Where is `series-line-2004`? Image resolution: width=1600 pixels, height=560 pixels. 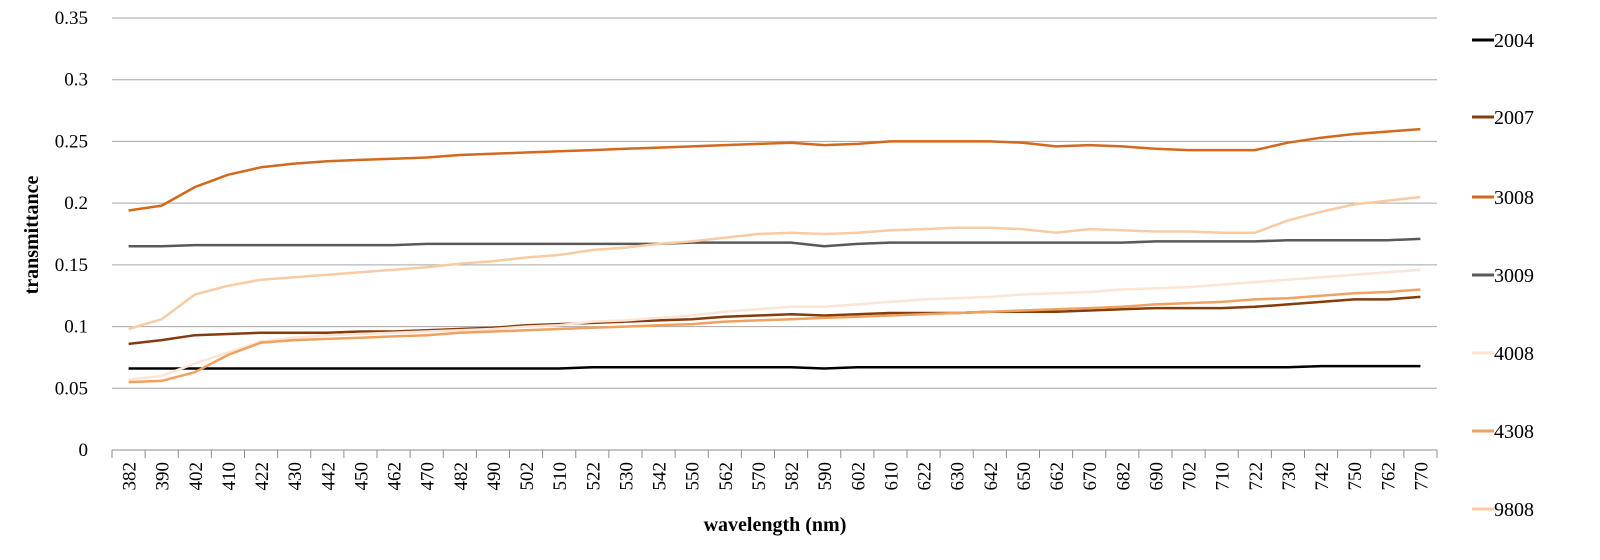
series-line-2004 is located at coordinates (774, 367).